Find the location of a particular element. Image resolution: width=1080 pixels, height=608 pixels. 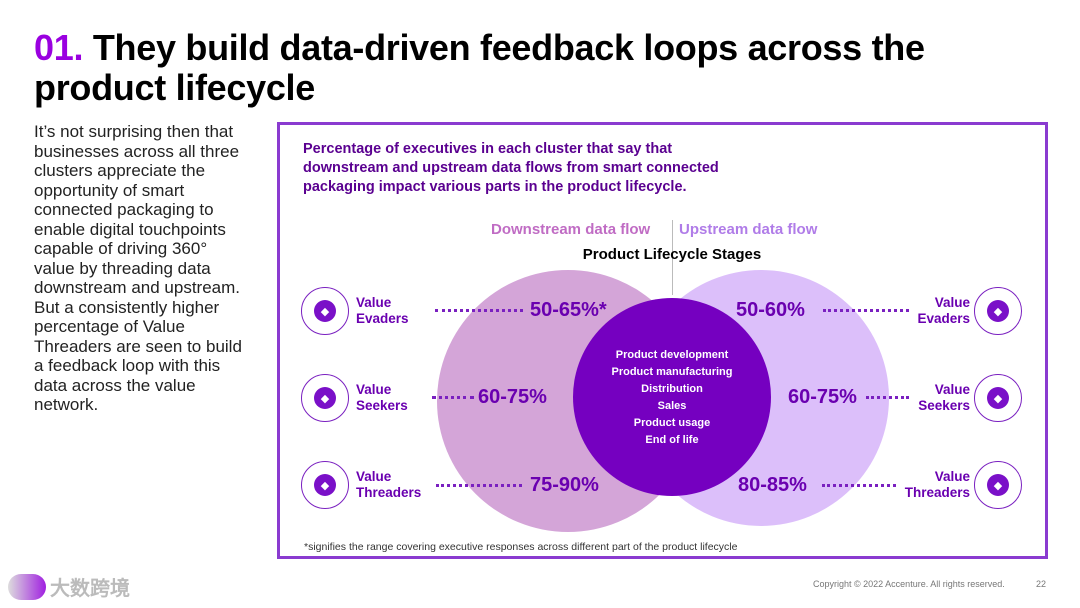

watermark-logo: 大数跨境 is located at coordinates (69, 586).